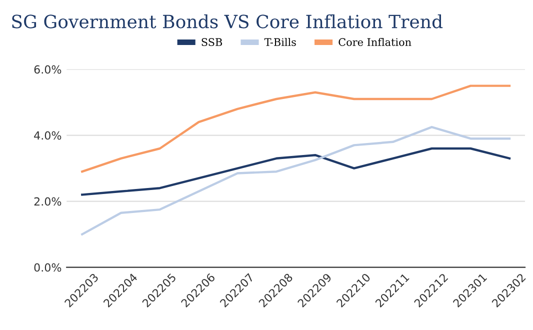  What do you see at coordinates (227, 21) in the screenshot?
I see `chart-title: SG Government Bonds VS Core Inflation Trend` at bounding box center [227, 21].